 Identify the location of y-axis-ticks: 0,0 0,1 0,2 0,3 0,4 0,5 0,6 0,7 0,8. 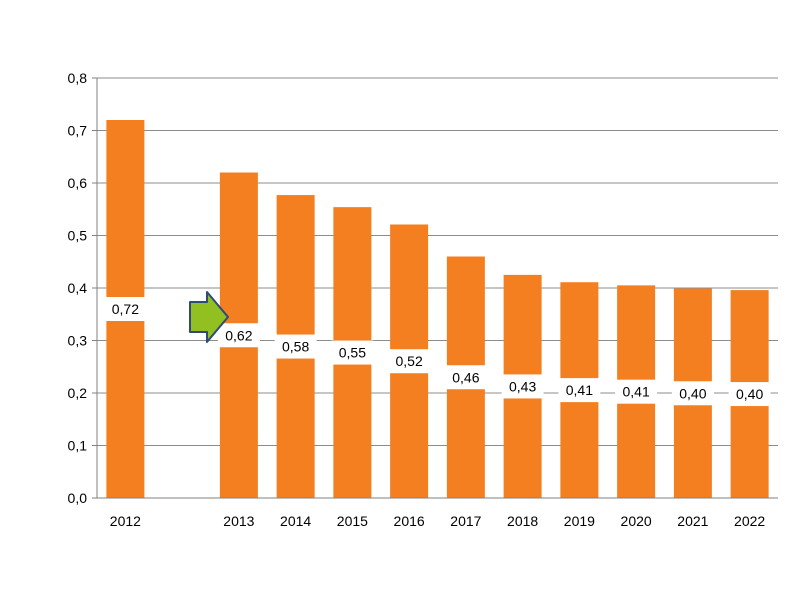
(82, 288).